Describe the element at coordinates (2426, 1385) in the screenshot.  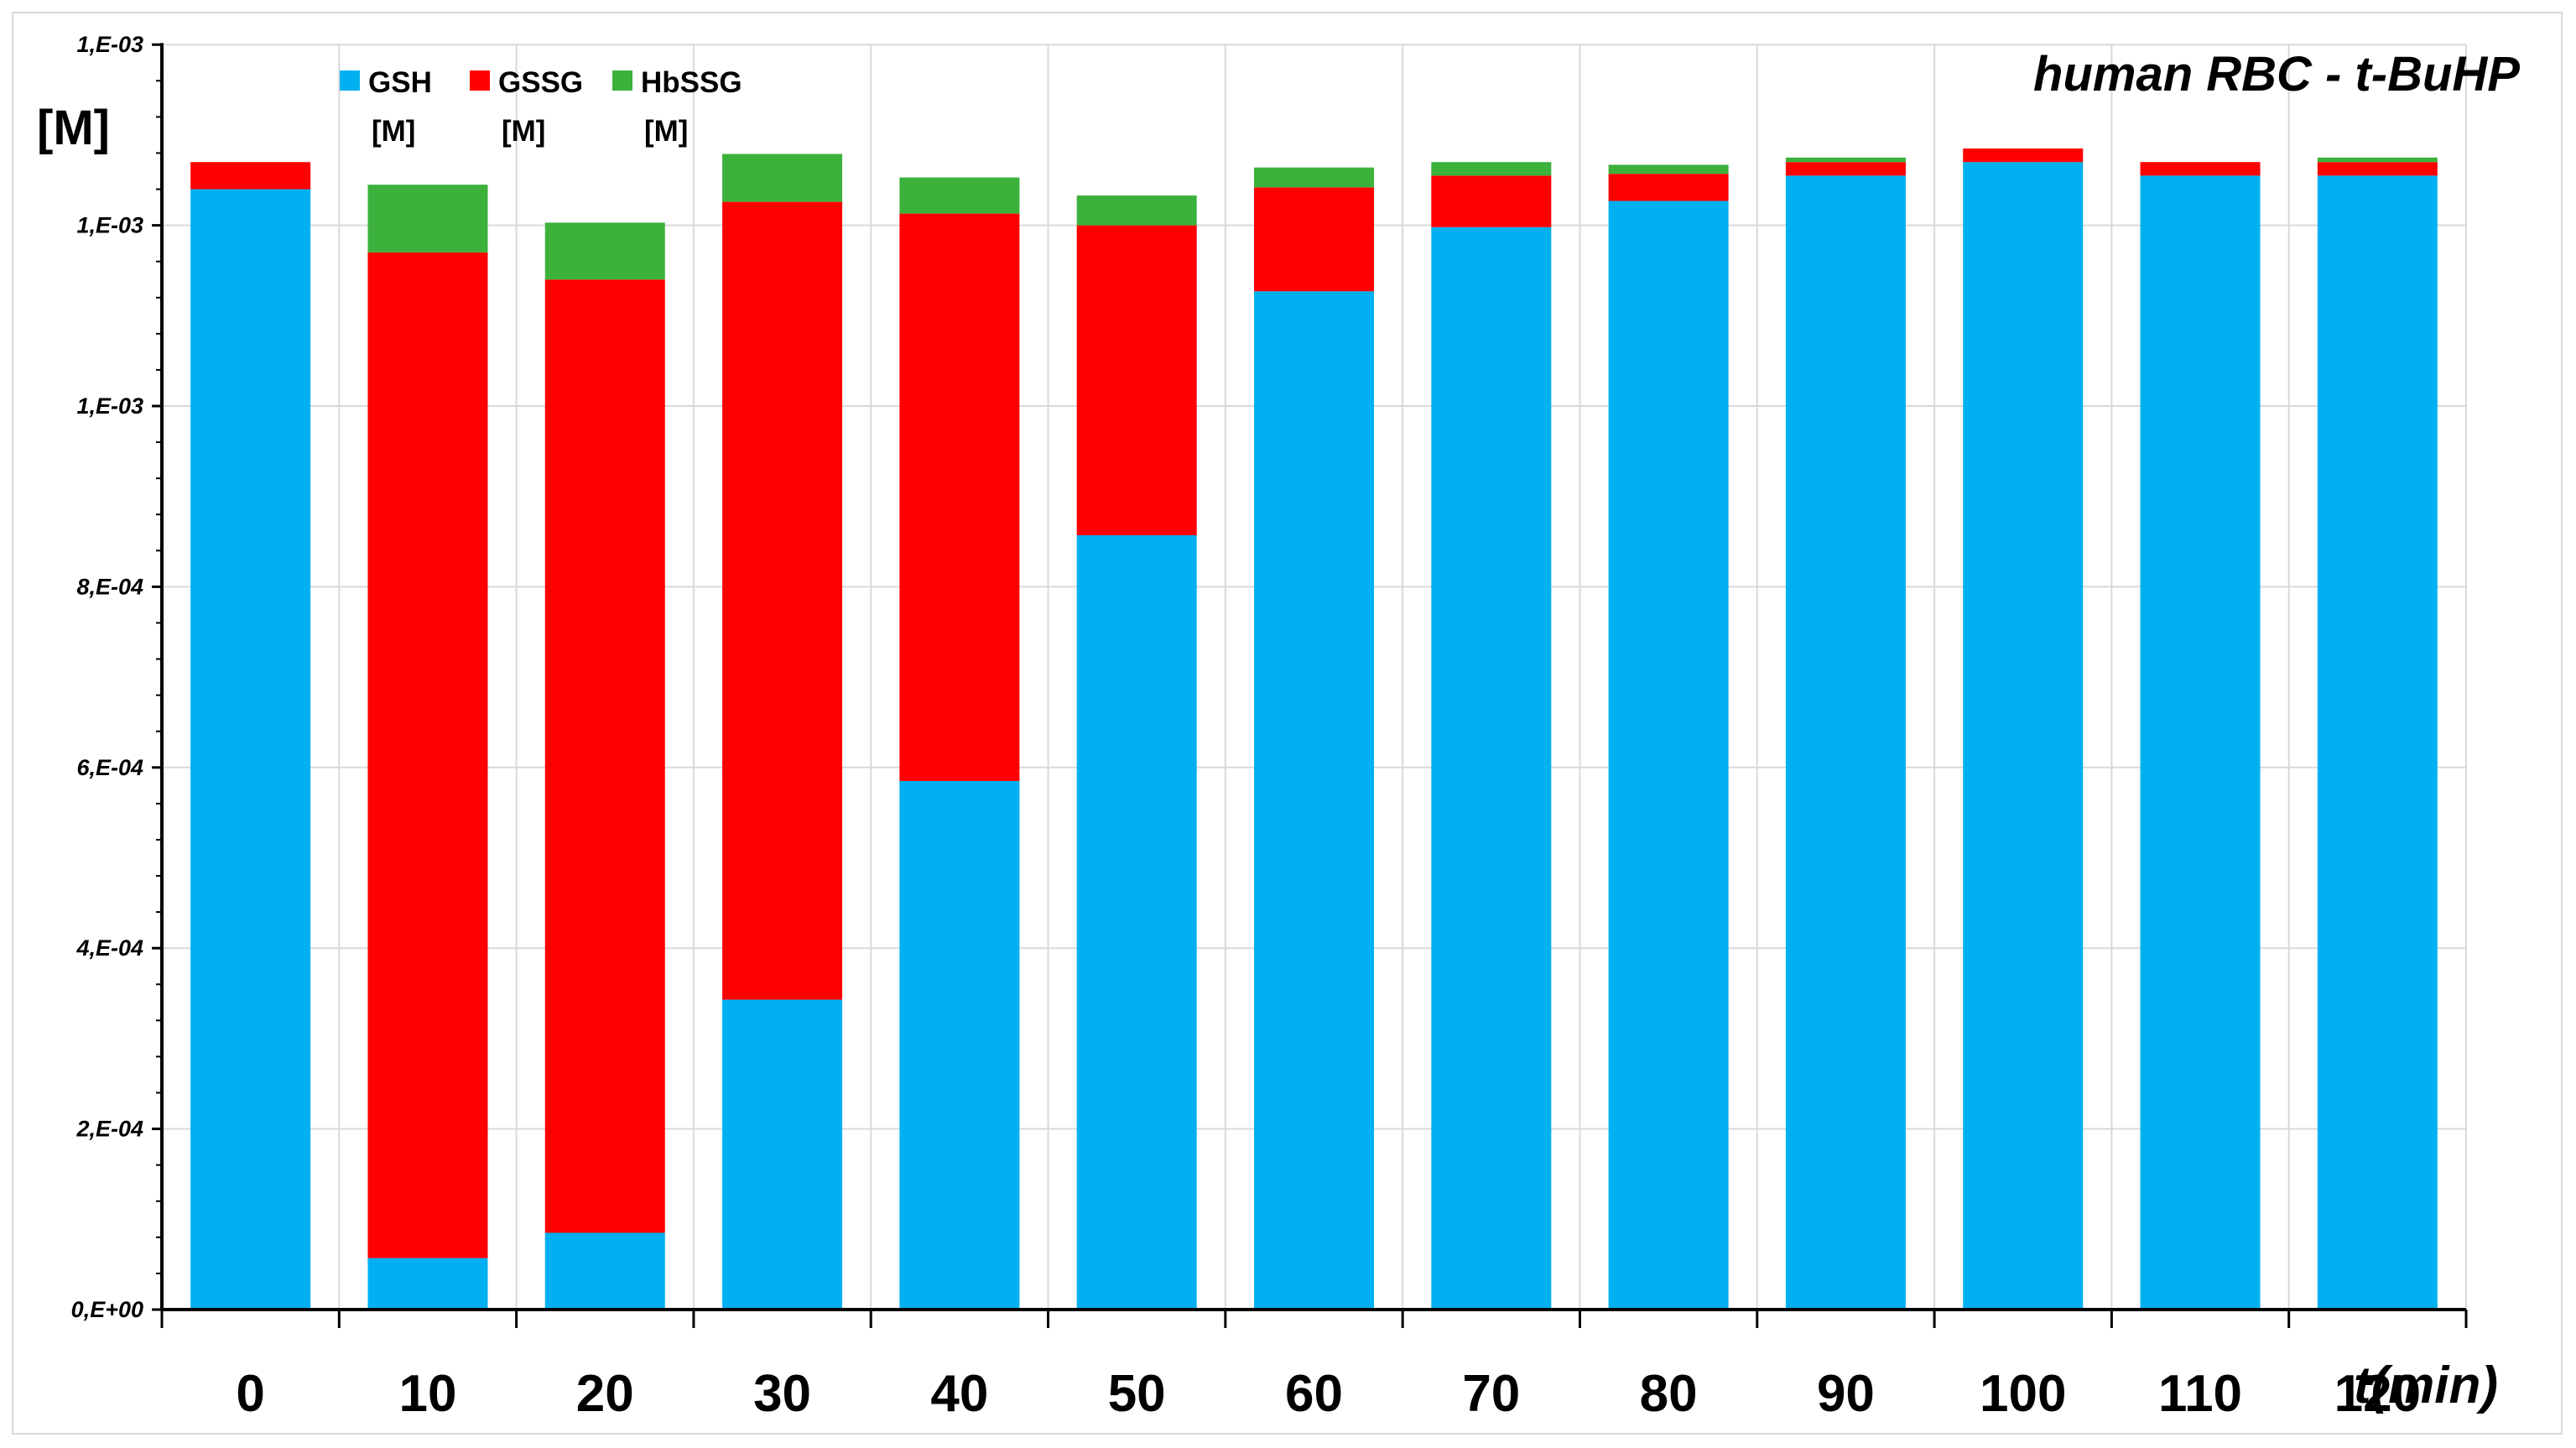
I see `x-axis-label: t(min)` at that location.